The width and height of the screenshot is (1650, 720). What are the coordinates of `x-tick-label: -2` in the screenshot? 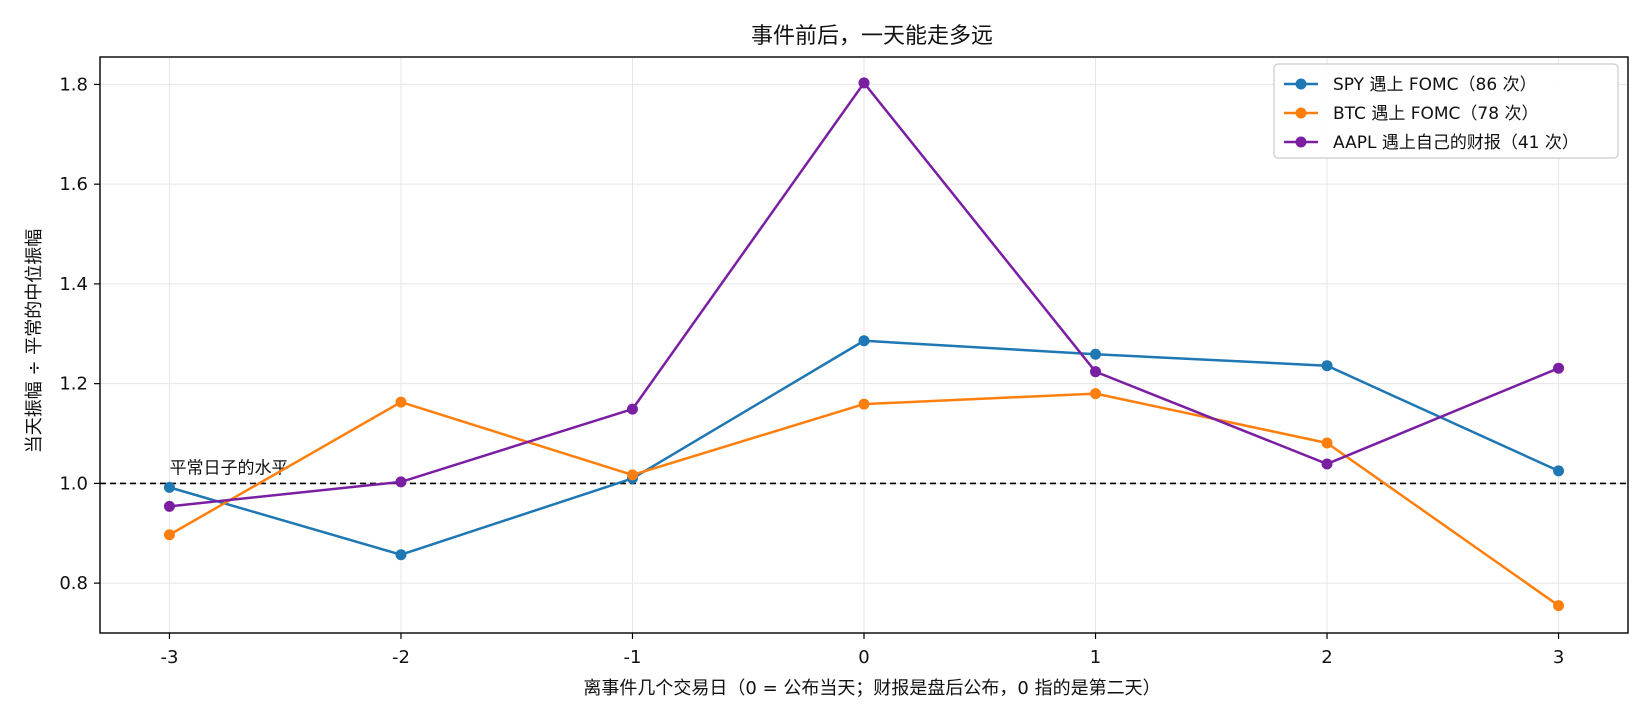 It's located at (401, 657).